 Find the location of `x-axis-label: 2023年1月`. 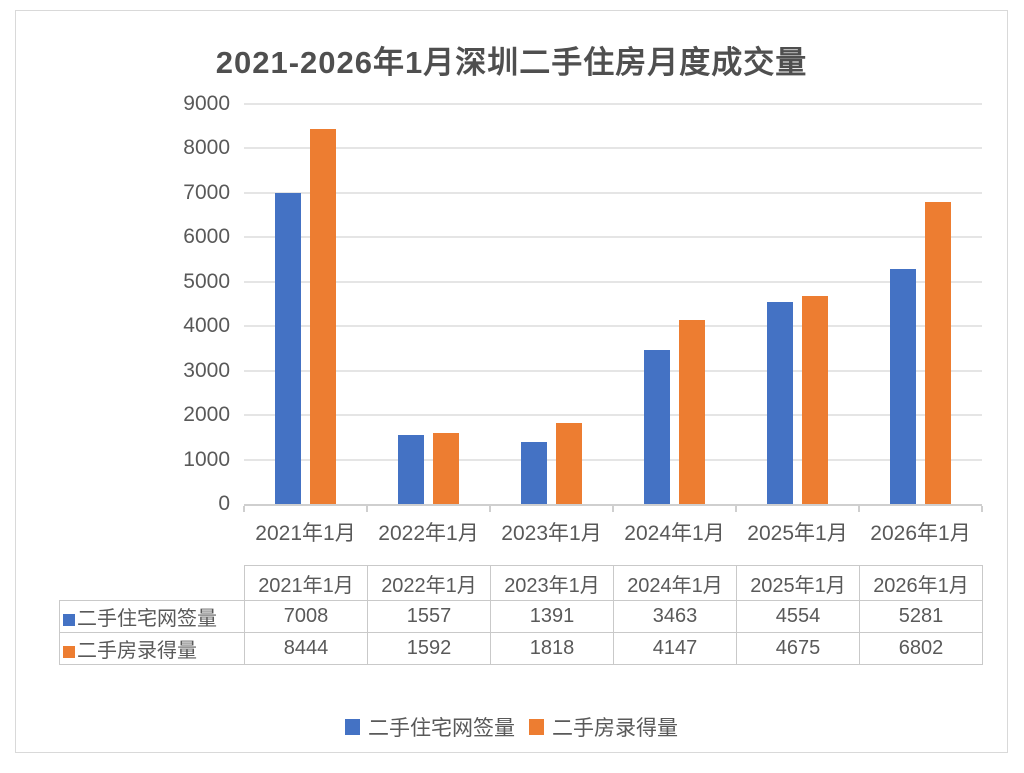

x-axis-label: 2023年1月 is located at coordinates (551, 533).